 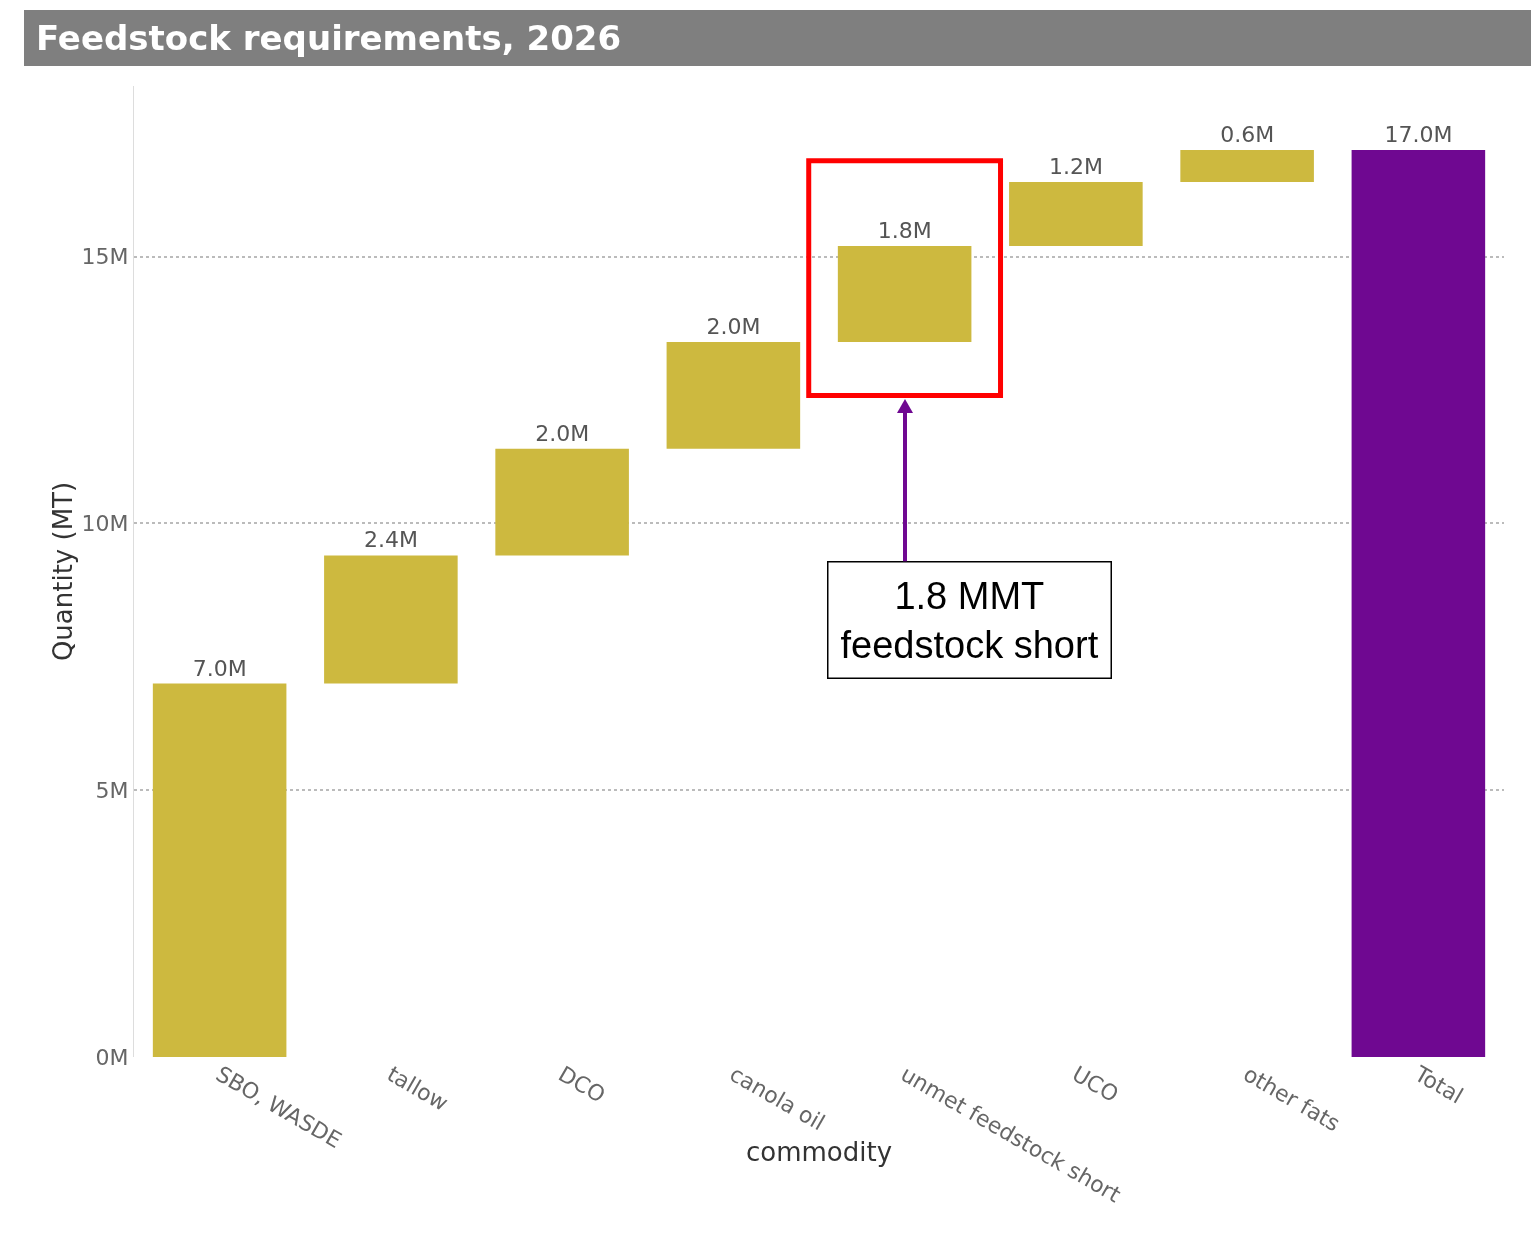 What do you see at coordinates (105, 257) in the screenshot?
I see `y-tick-label: 15M` at bounding box center [105, 257].